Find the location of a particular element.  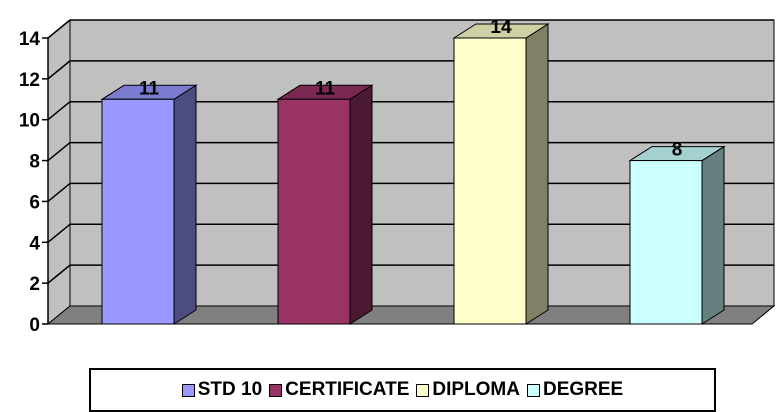

legend-item-degree: DEGREE is located at coordinates (575, 390).